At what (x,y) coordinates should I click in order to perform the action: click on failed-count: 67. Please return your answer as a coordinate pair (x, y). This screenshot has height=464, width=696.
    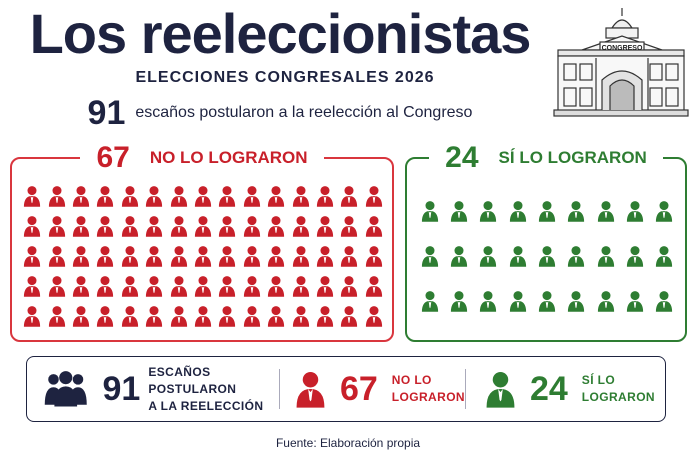
    Looking at the image, I should click on (113, 158).